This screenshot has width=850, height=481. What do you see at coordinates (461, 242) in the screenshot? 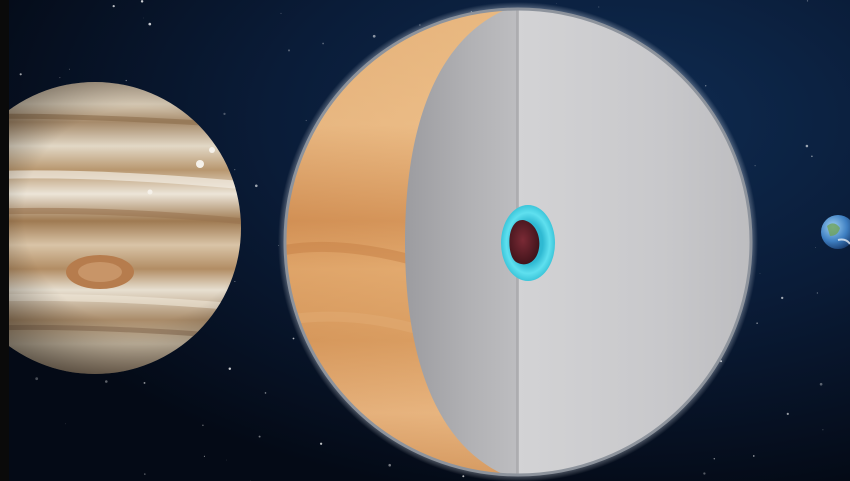
I see `inner-layer-cut` at bounding box center [461, 242].